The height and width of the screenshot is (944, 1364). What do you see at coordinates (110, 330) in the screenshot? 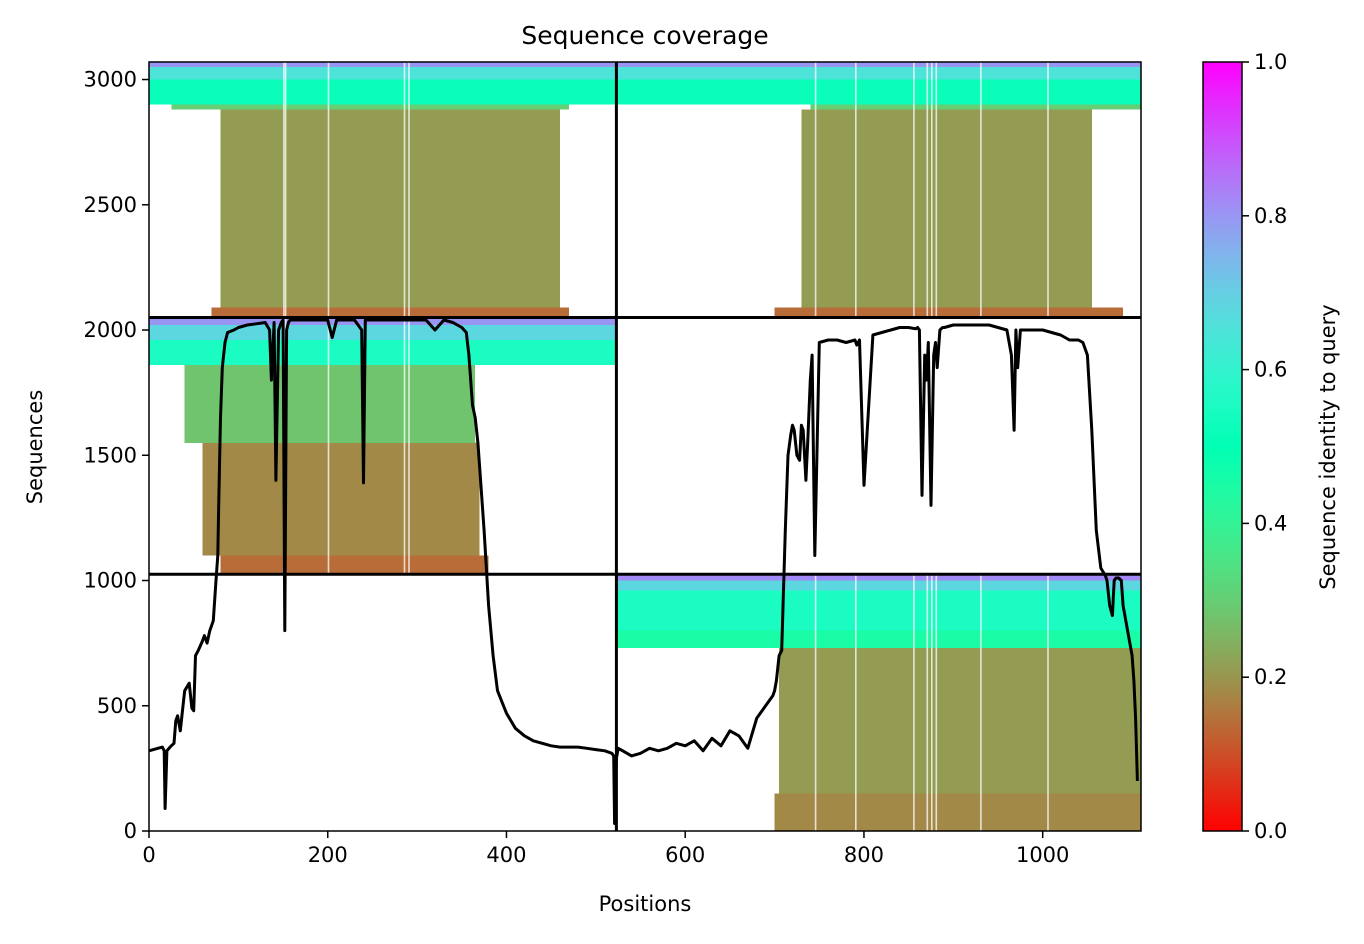
I see `y-tick-label-4: 2000` at bounding box center [110, 330].